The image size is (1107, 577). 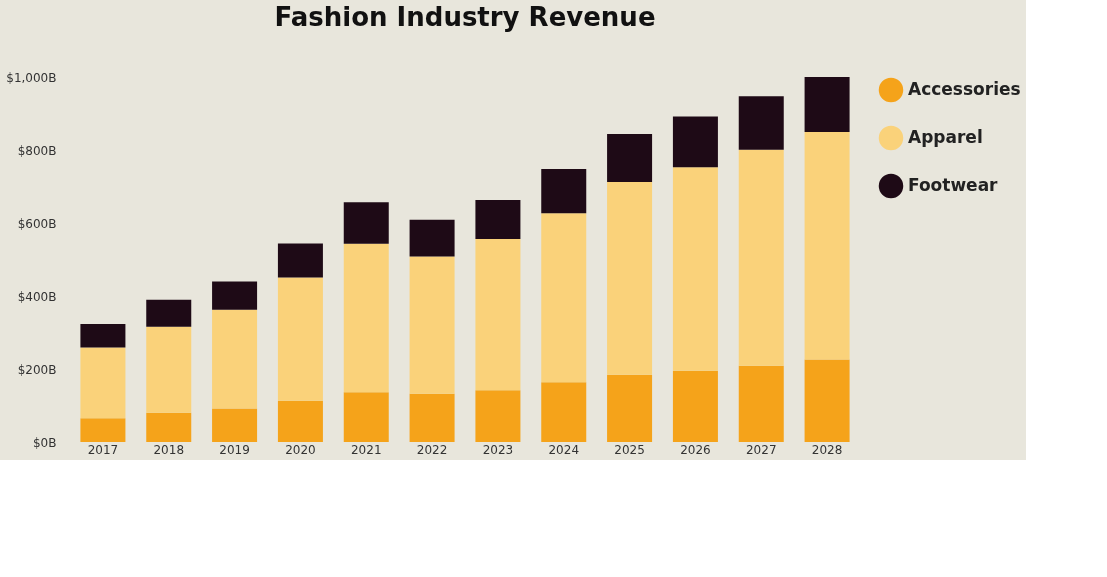 What do you see at coordinates (300, 449) in the screenshot?
I see `x-tick-label: 2020` at bounding box center [300, 449].